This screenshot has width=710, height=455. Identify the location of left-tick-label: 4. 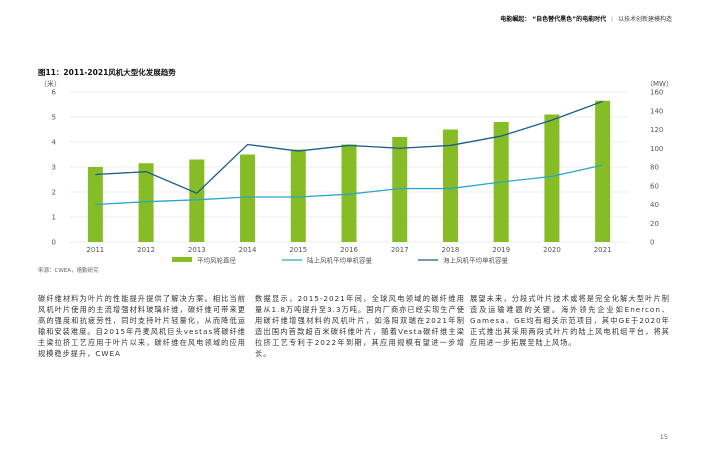
(54, 143).